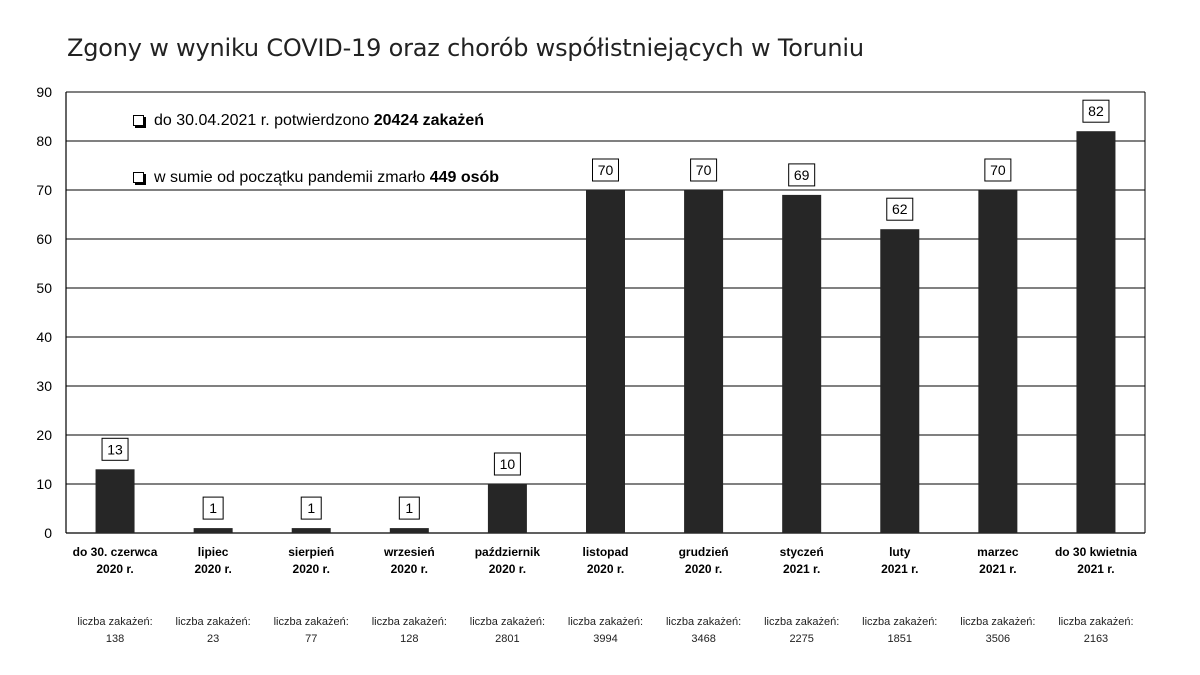 This screenshot has height=675, width=1200. What do you see at coordinates (44, 288) in the screenshot?
I see `y-tick-label: 50` at bounding box center [44, 288].